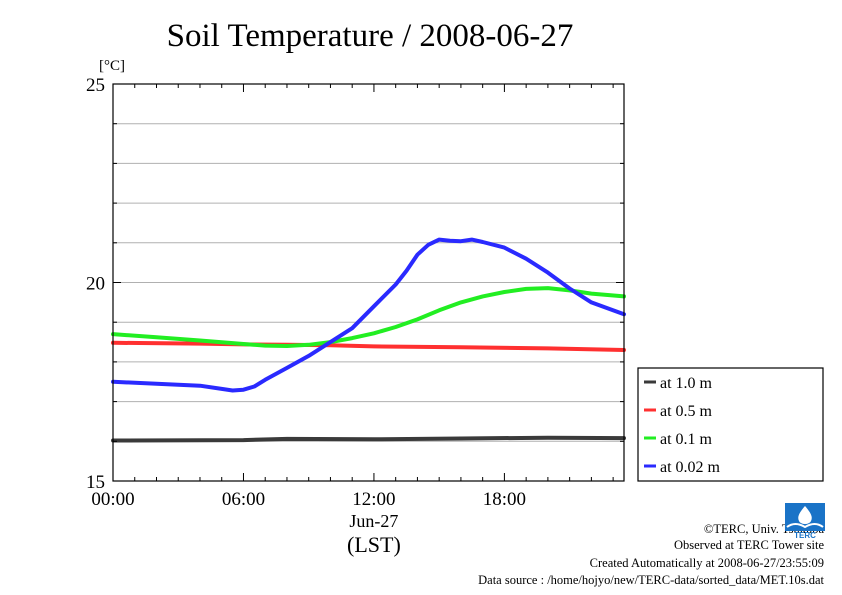  Describe the element at coordinates (373, 521) in the screenshot. I see `x-axis-date-label: Jun-27` at that location.